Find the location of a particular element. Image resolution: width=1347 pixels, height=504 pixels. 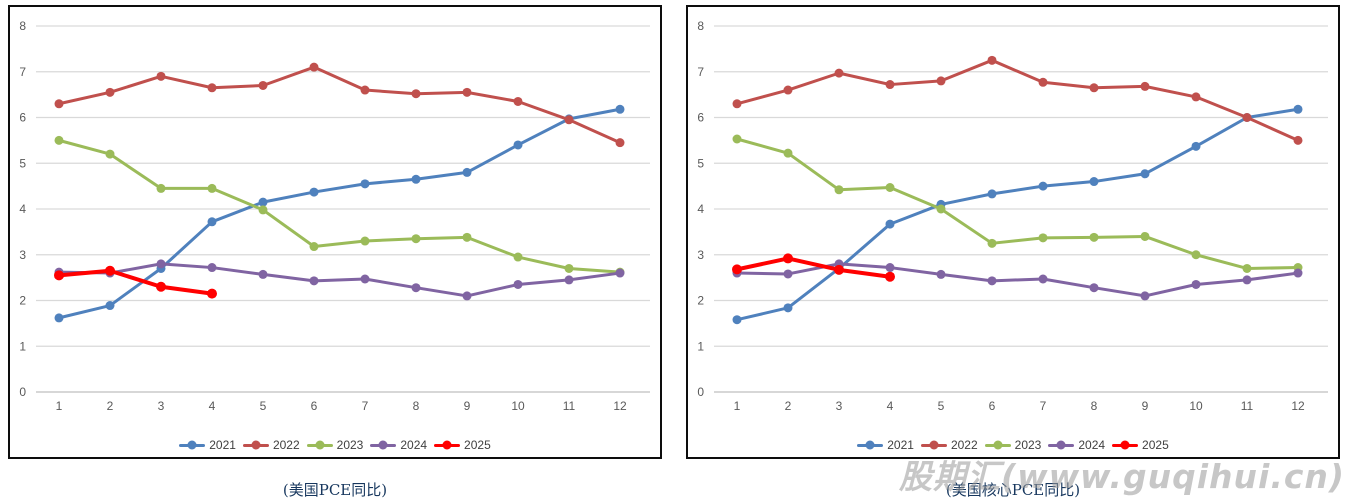

core-pce-chart-caption: (美国核心PCE同比) is located at coordinates (1013, 490).